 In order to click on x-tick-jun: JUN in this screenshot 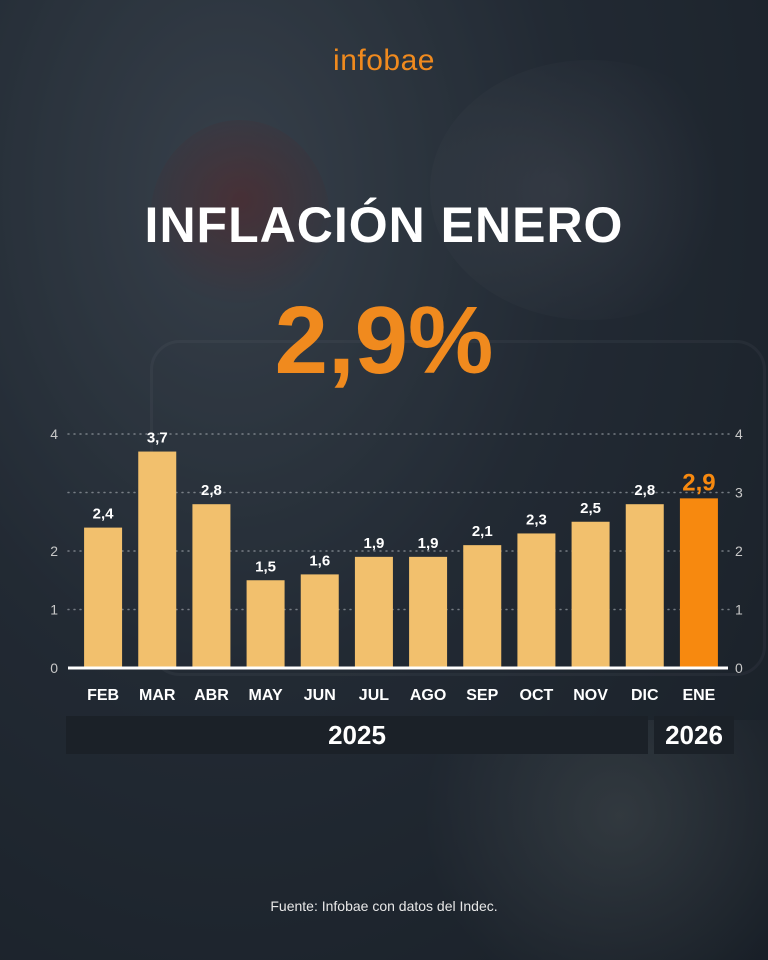, I will do `click(320, 693)`.